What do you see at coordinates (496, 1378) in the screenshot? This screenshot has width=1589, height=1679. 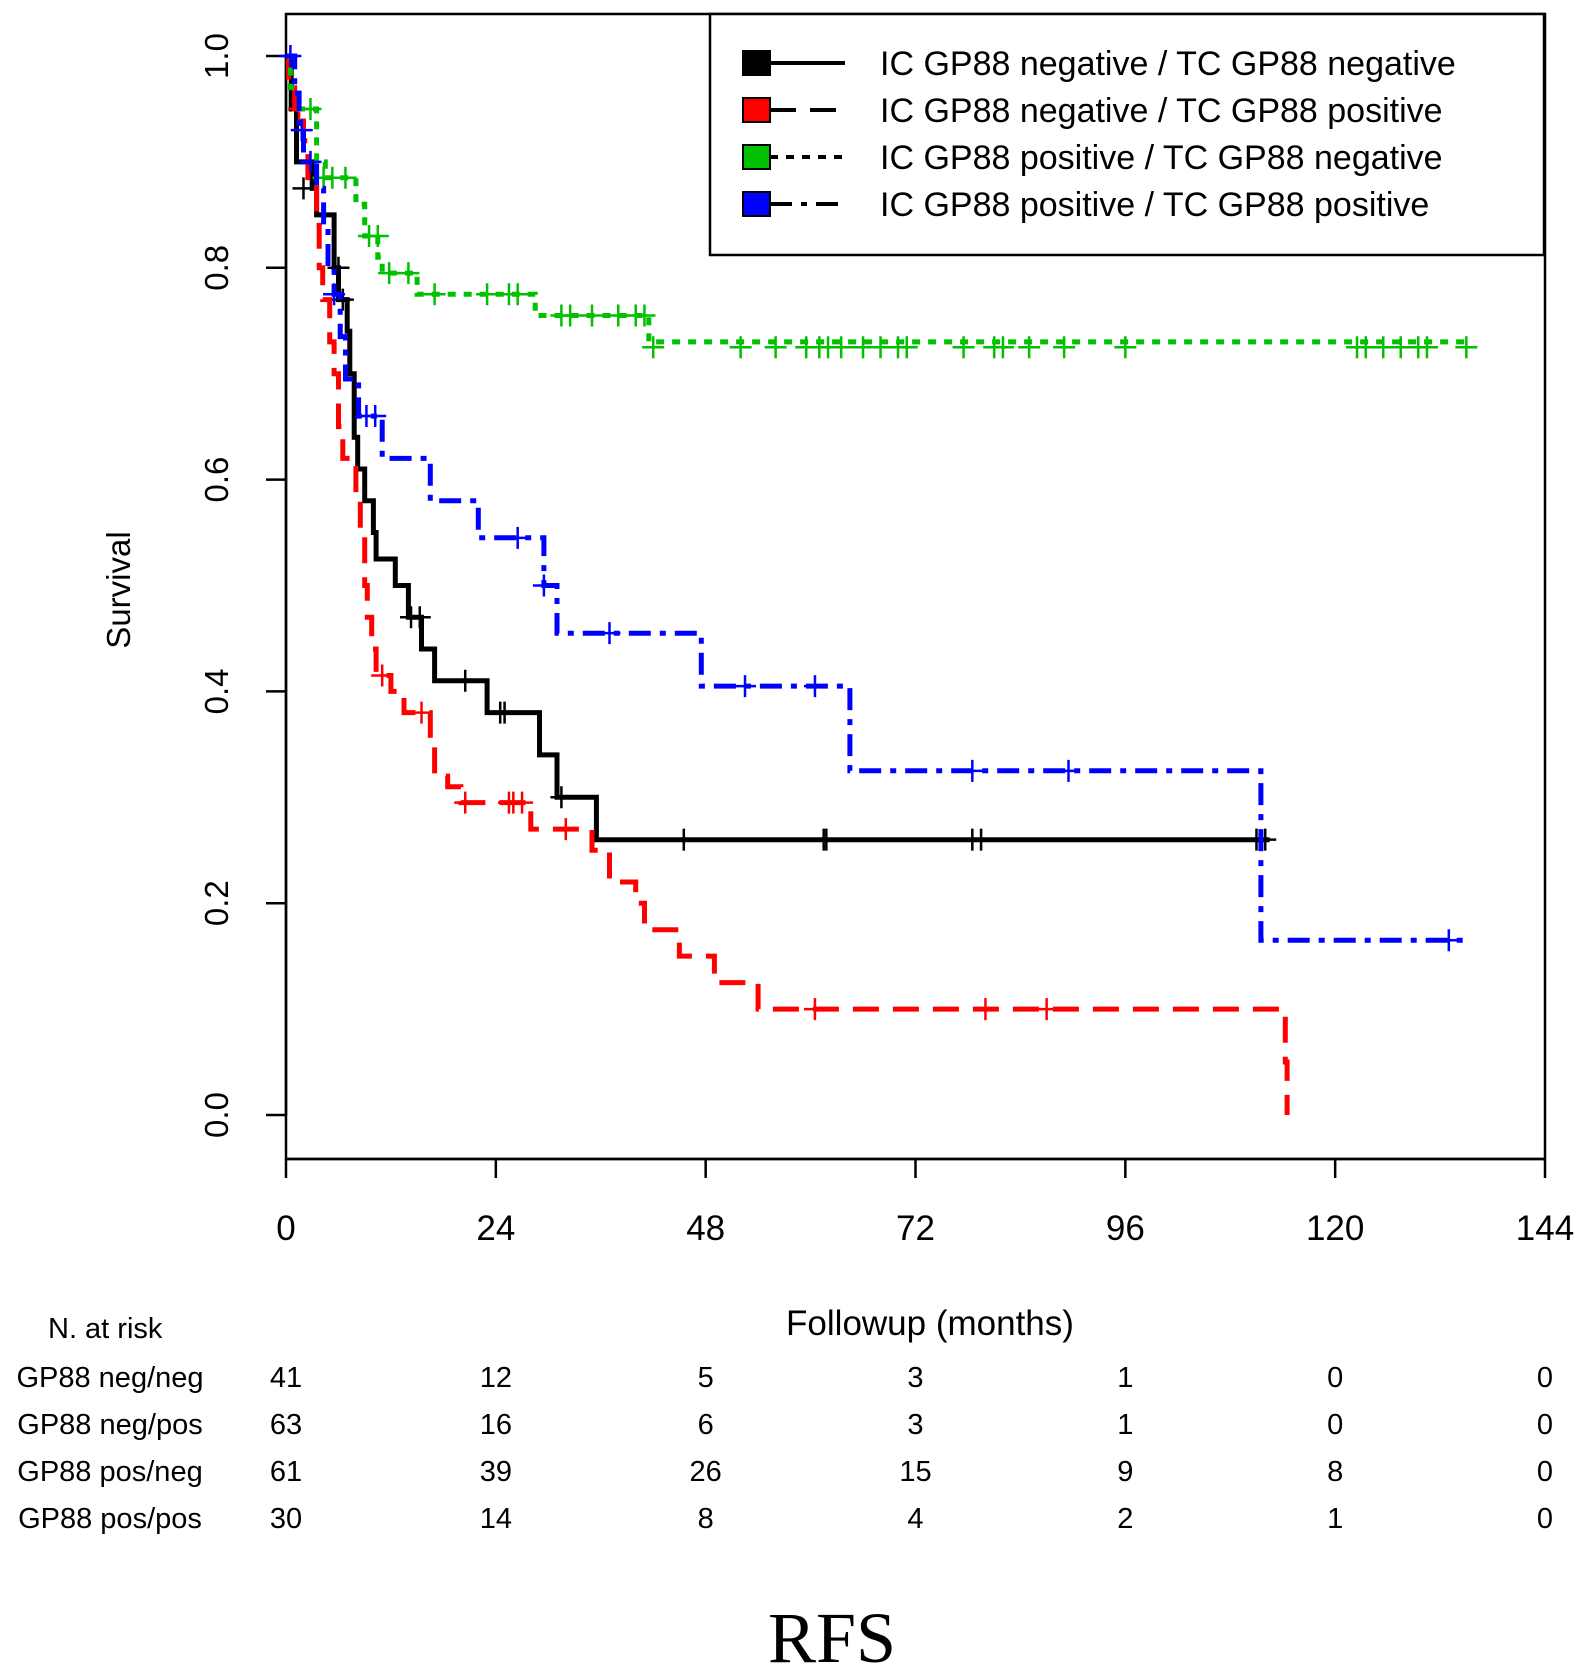 I see `risk-value: 12` at bounding box center [496, 1378].